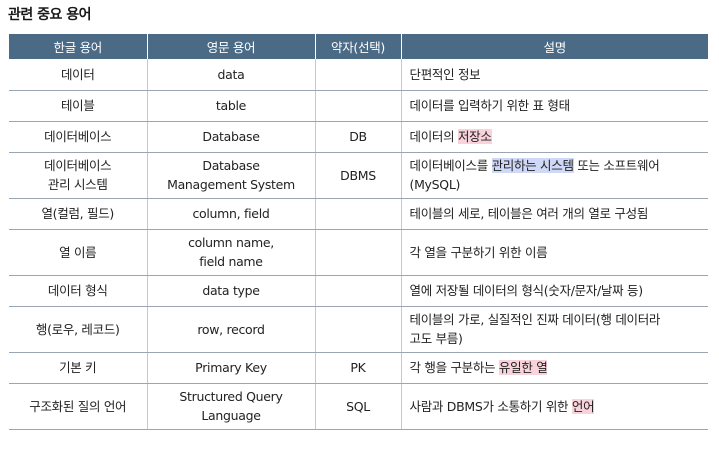  Describe the element at coordinates (445, 74) in the screenshot. I see `description-text: 단편적인 정보` at that location.